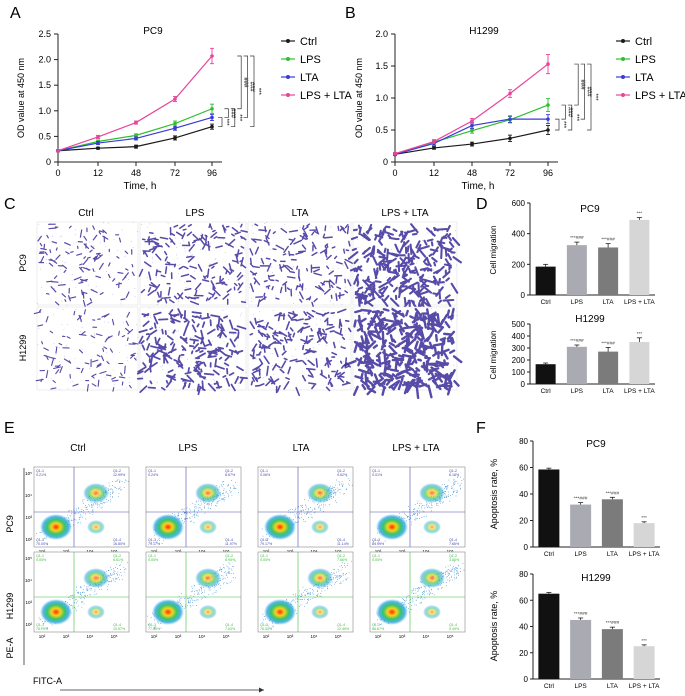 This screenshot has width=685, height=696. I want to click on ytick-label: 600, so click(519, 203).